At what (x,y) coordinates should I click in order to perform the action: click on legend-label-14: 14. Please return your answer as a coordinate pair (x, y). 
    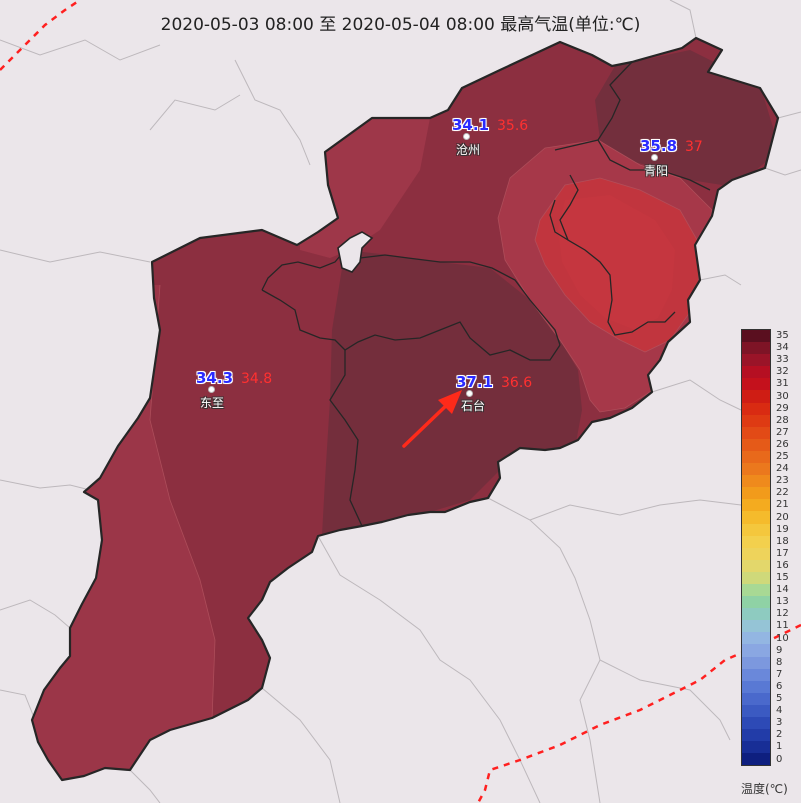
    Looking at the image, I should click on (782, 590).